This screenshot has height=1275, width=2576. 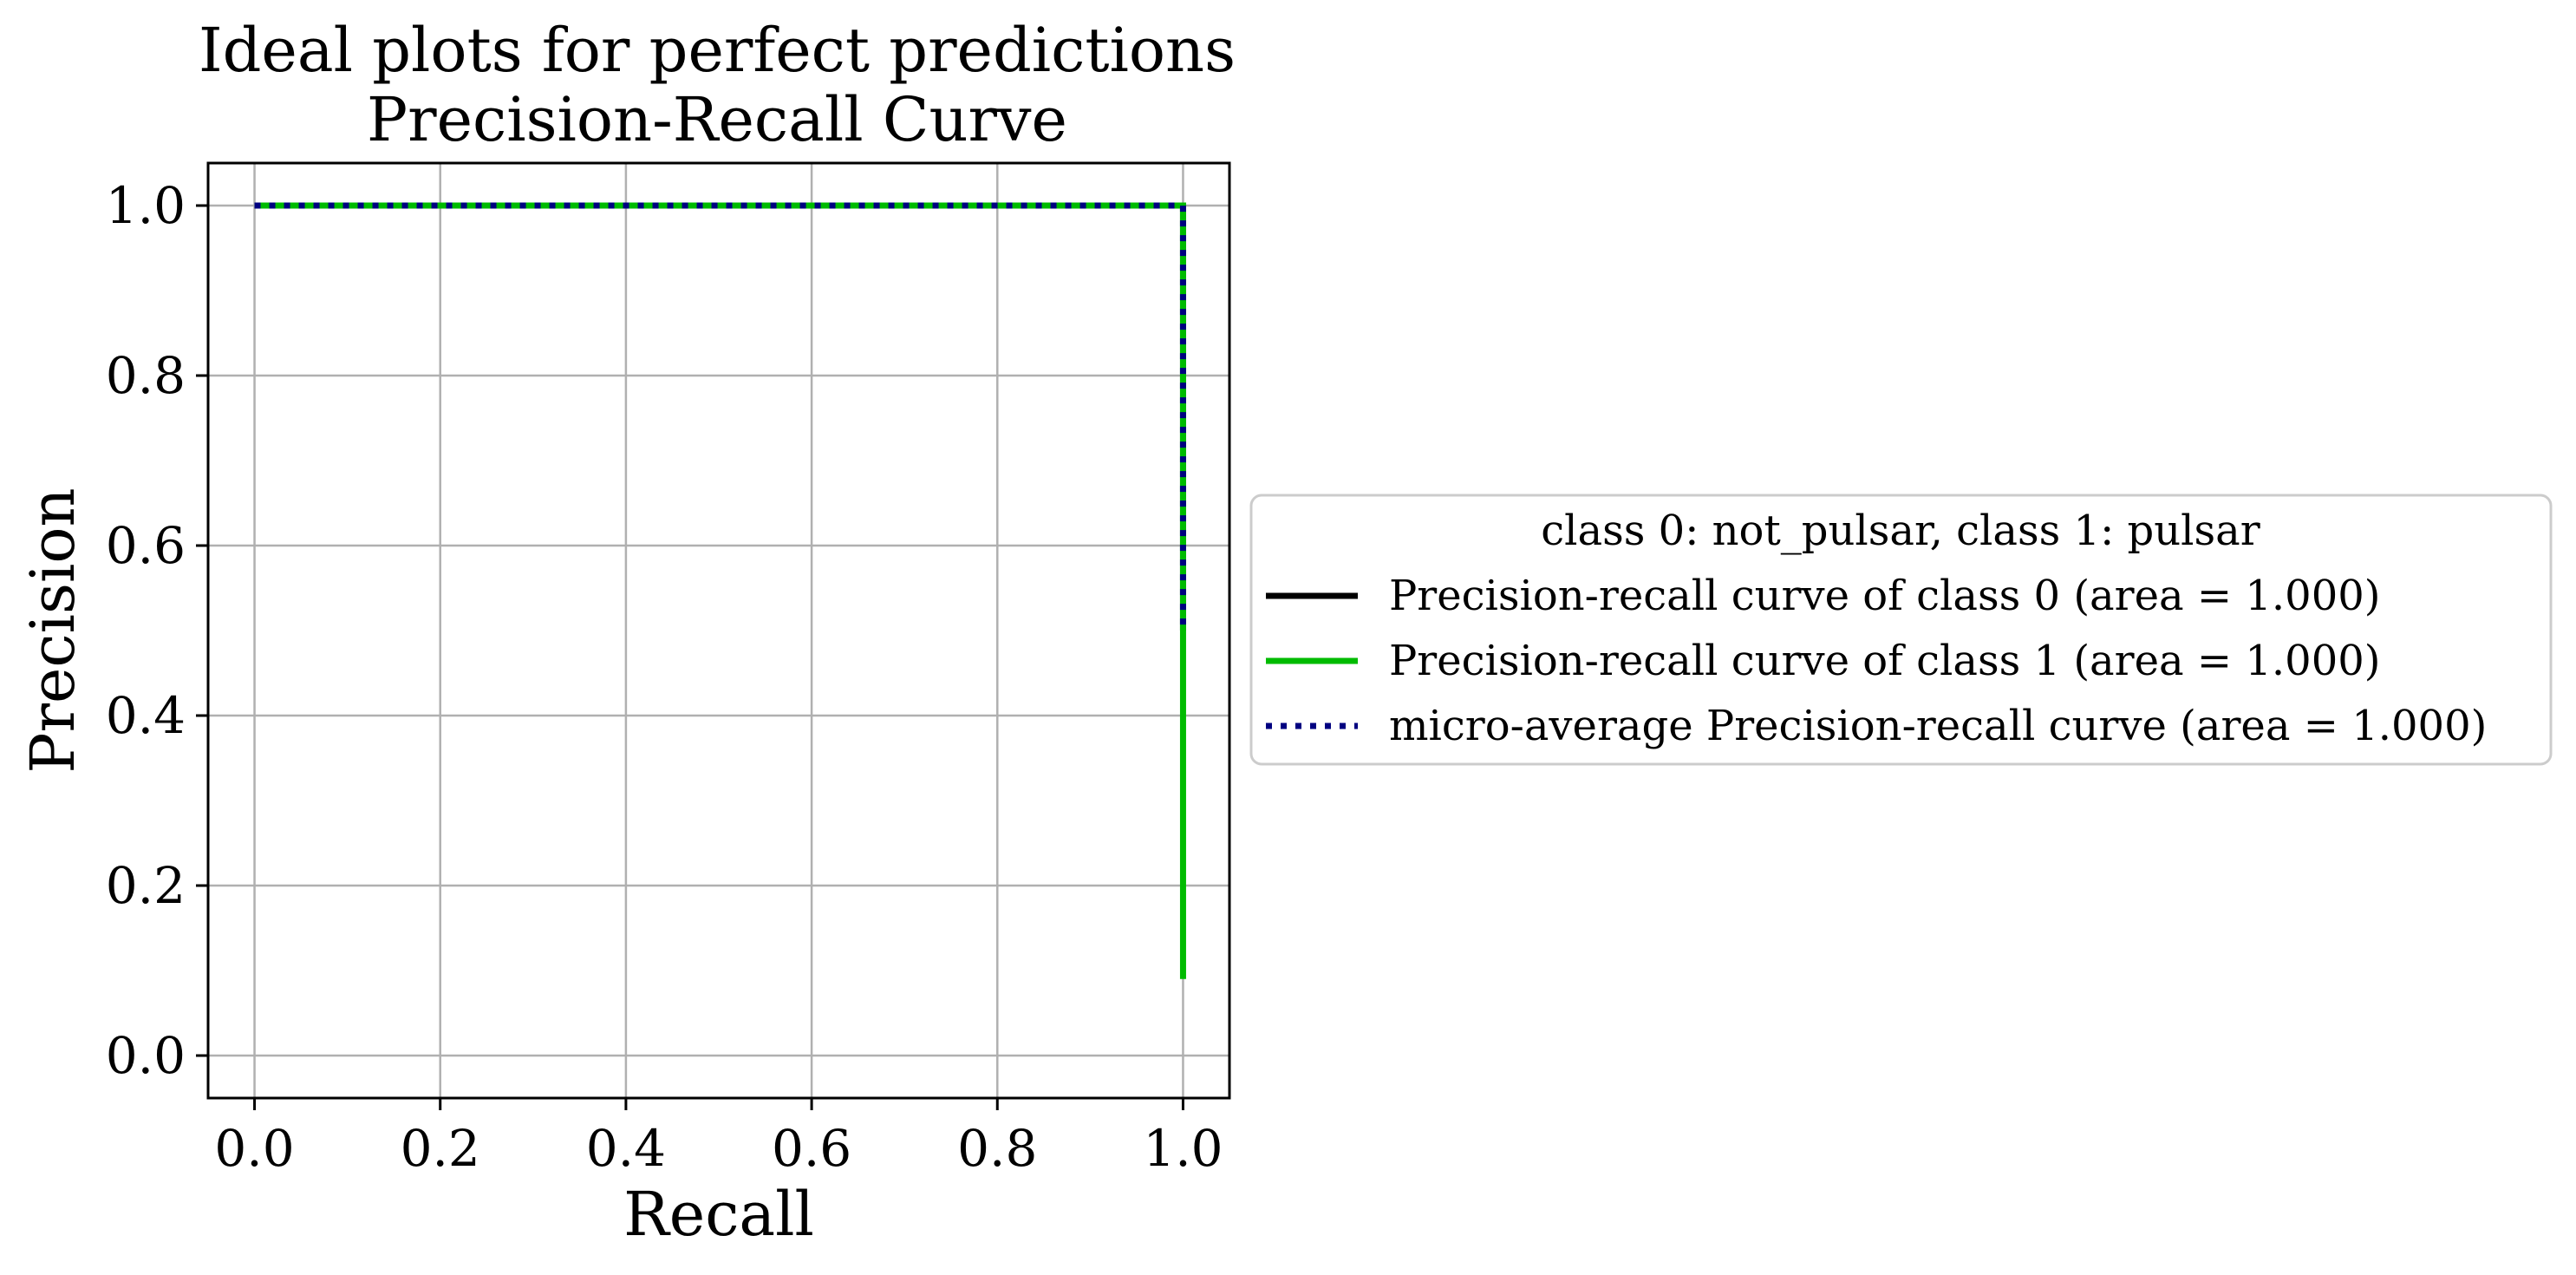 I want to click on x-axis-ticks: 0.0 0.2 0.4 0.6 0.8 1.0, so click(x=719, y=1138).